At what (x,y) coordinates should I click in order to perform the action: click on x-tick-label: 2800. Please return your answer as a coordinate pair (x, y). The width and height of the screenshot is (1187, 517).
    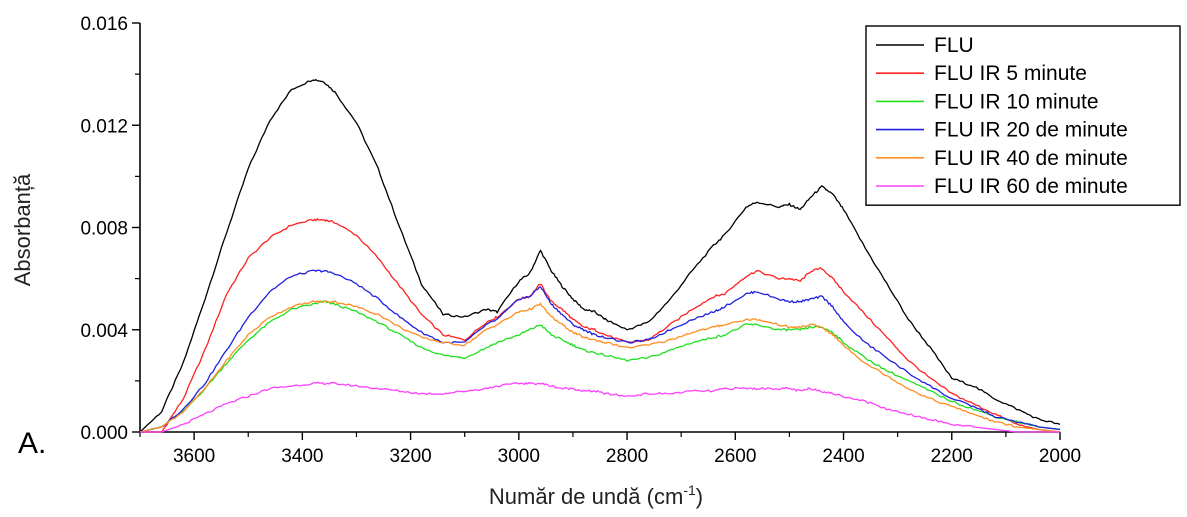
    Looking at the image, I should click on (627, 456).